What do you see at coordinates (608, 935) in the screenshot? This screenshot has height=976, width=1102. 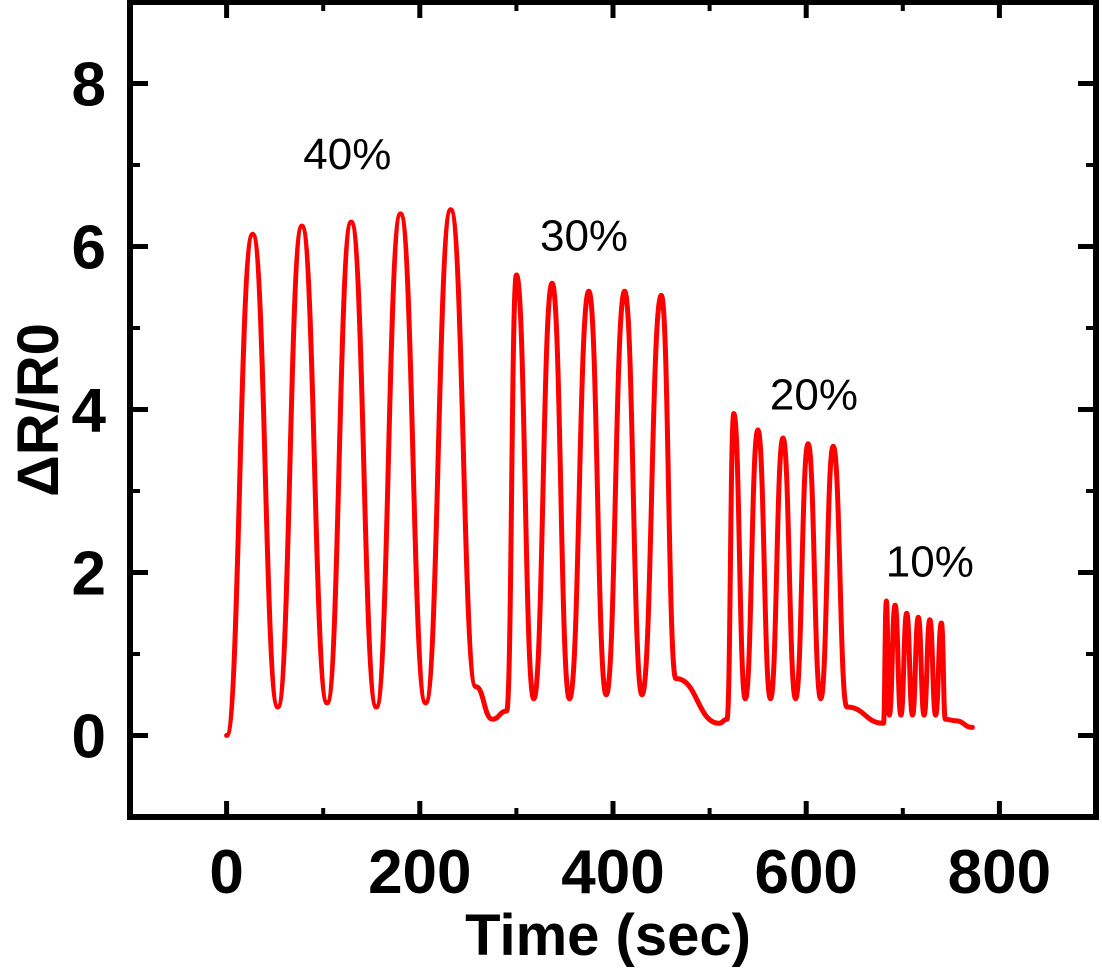 I see `x-axis-title: Time (sec)` at bounding box center [608, 935].